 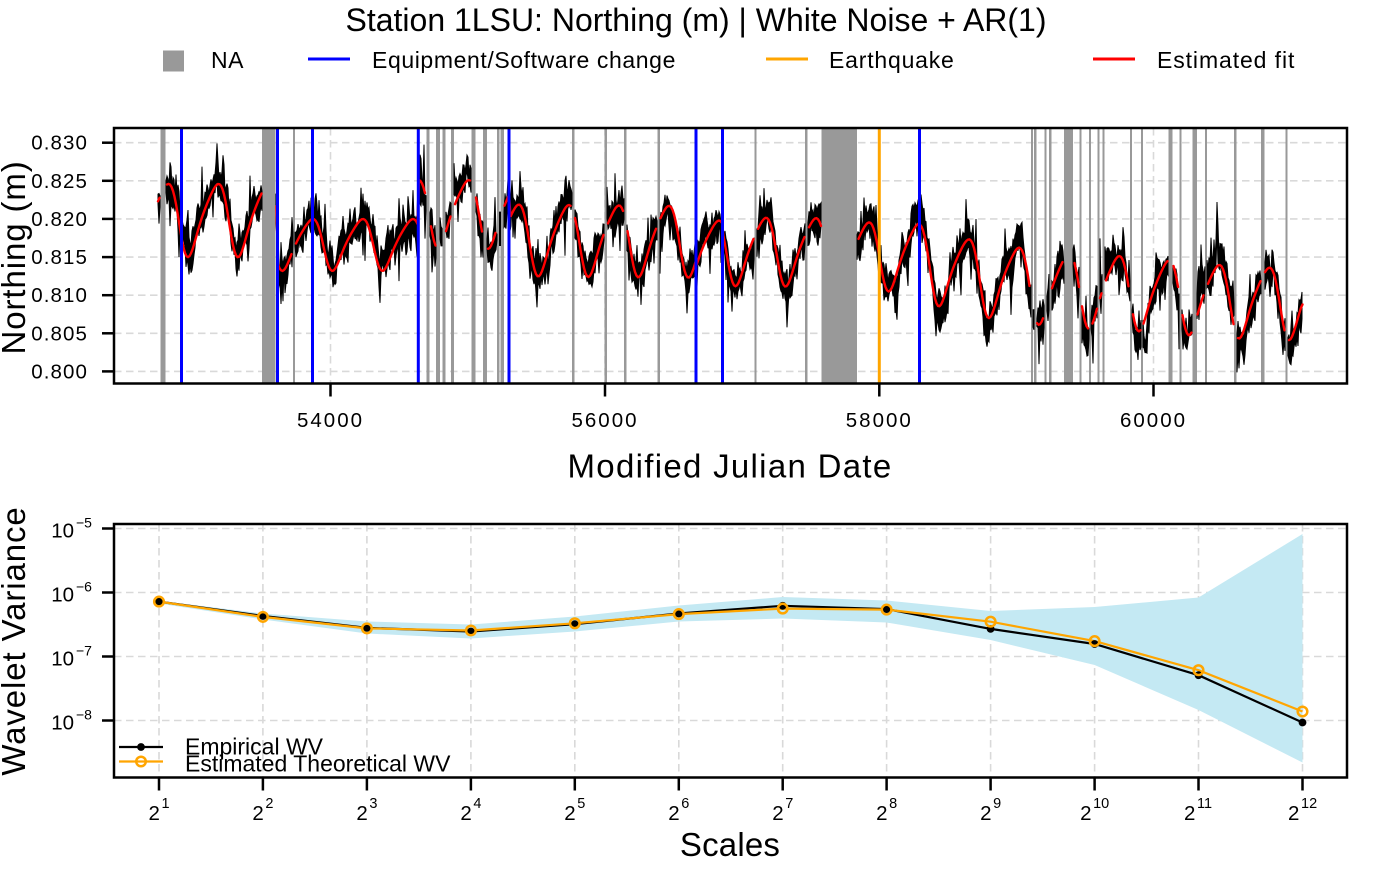 What do you see at coordinates (166, 804) in the screenshot?
I see `svg-text: 1` at bounding box center [166, 804].